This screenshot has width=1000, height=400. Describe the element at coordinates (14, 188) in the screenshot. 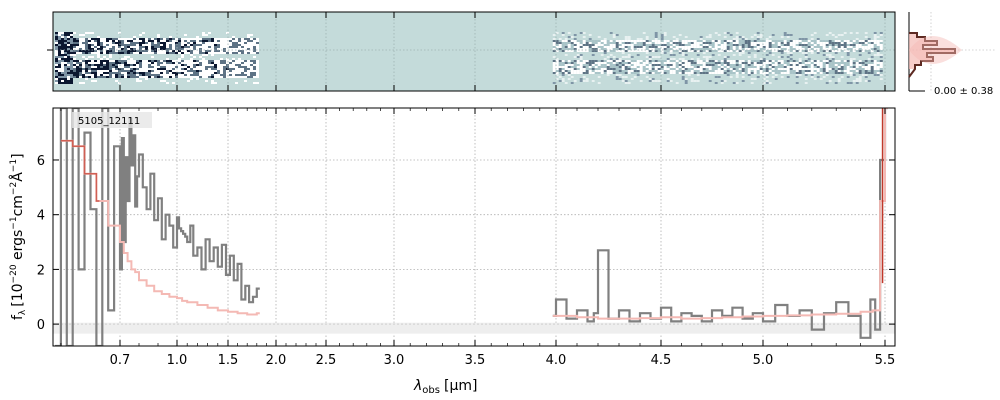

I see `y-label-f2: −2` at that location.